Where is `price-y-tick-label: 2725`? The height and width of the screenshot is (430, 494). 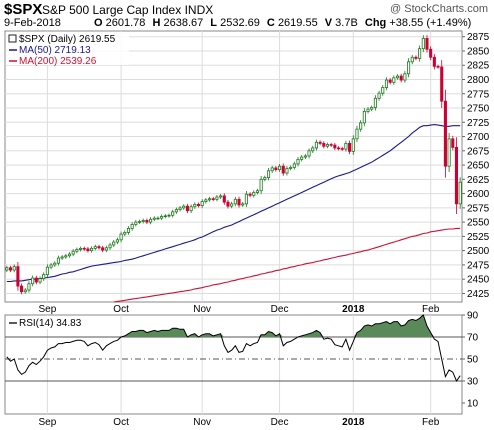 price-y-tick-label: 2725 is located at coordinates (478, 123).